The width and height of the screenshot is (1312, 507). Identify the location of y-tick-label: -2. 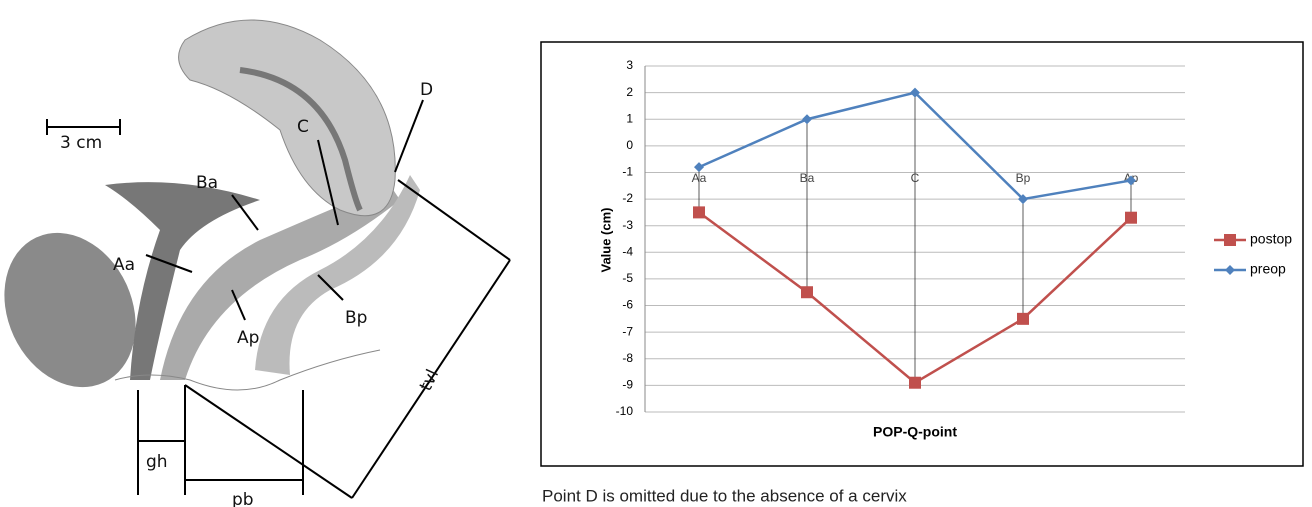
(627, 198).